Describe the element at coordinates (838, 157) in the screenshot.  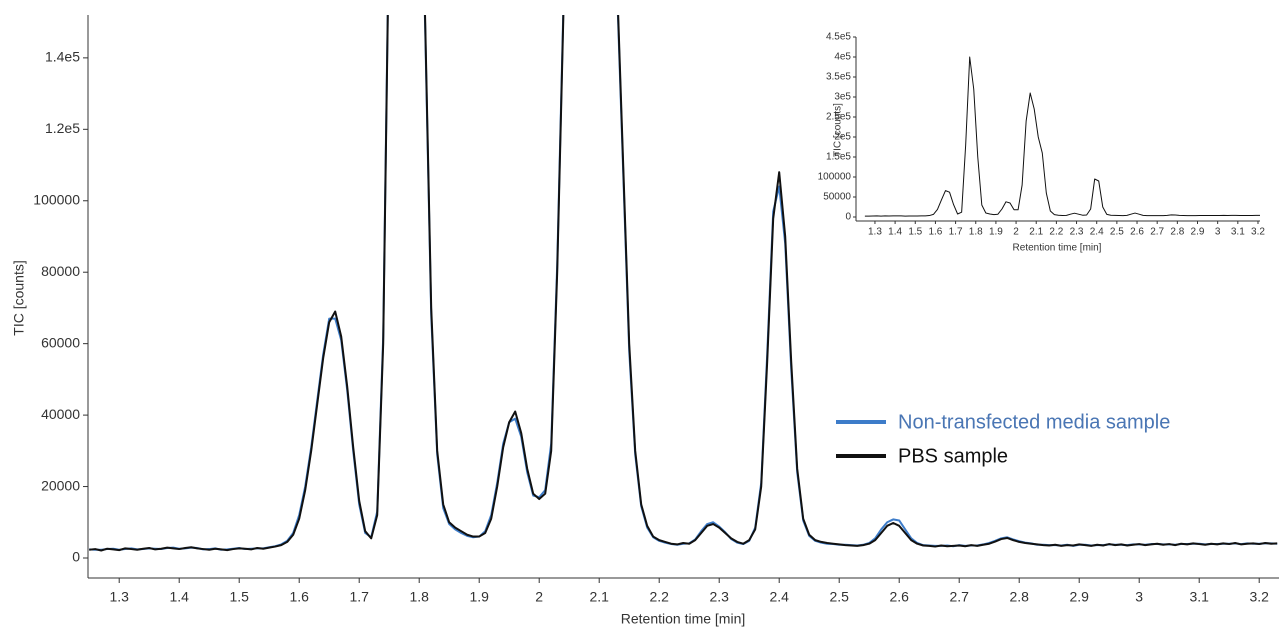
I see `y-tick-label: 1.5e5` at that location.